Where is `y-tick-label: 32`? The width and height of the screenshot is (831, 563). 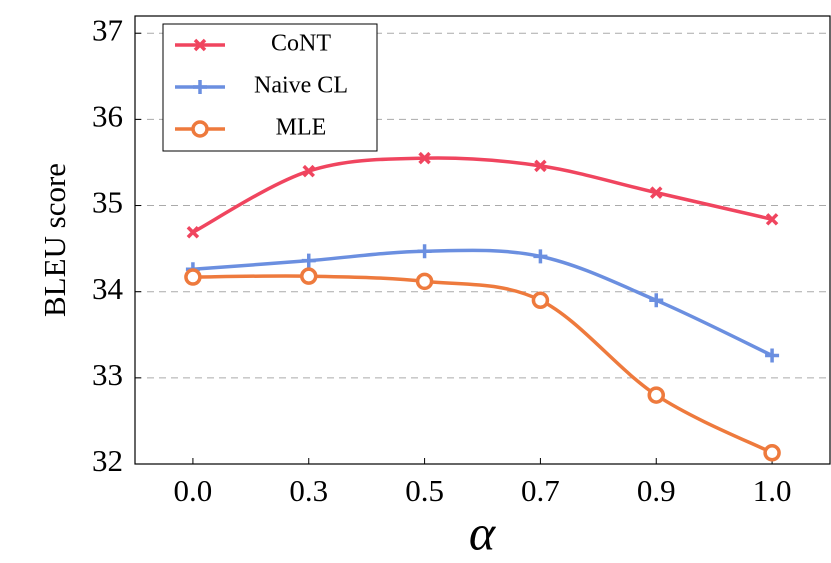 y-tick-label: 32 is located at coordinates (107, 460).